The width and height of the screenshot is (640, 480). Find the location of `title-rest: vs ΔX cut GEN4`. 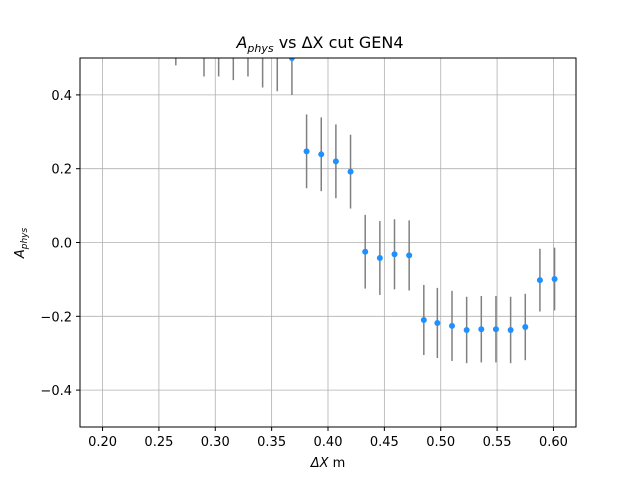

title-rest: vs ΔX cut GEN4 is located at coordinates (339, 42).